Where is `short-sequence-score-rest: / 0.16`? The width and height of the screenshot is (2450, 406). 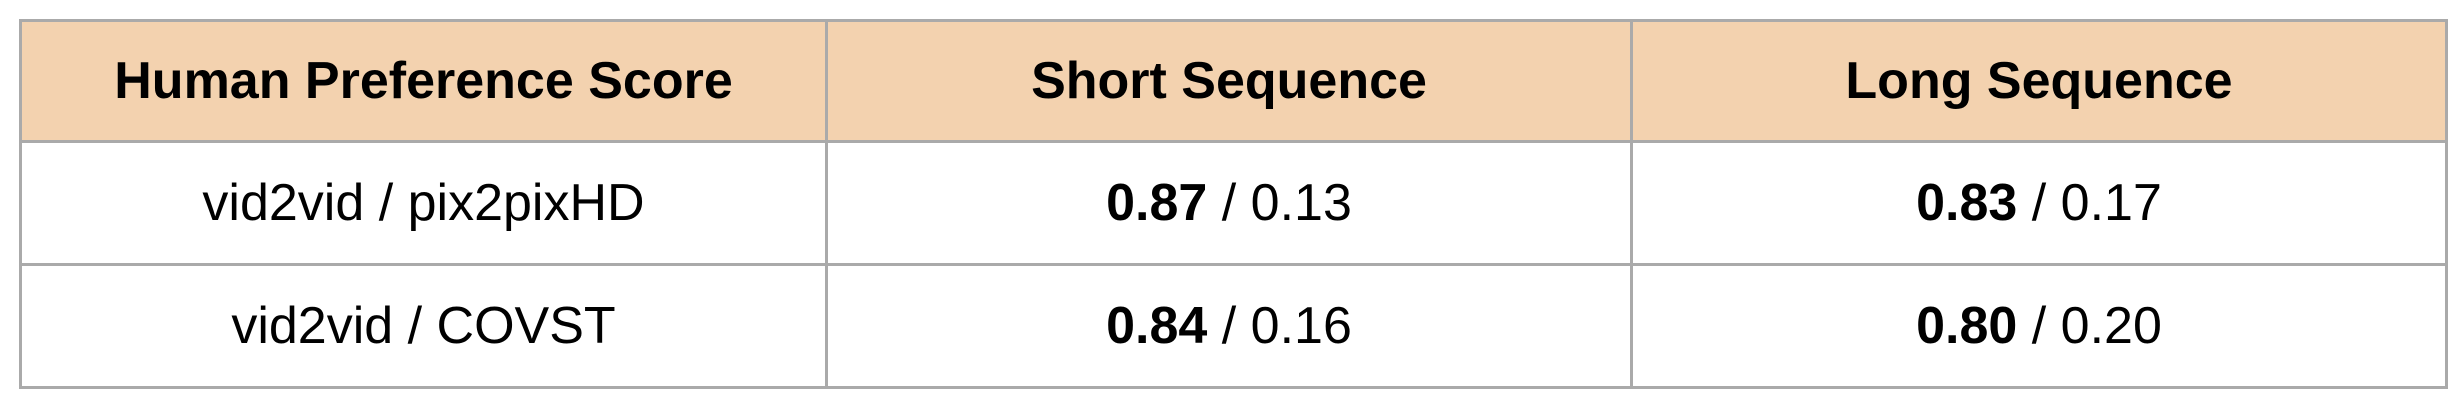
short-sequence-score-rest: / 0.16 is located at coordinates (1279, 326).